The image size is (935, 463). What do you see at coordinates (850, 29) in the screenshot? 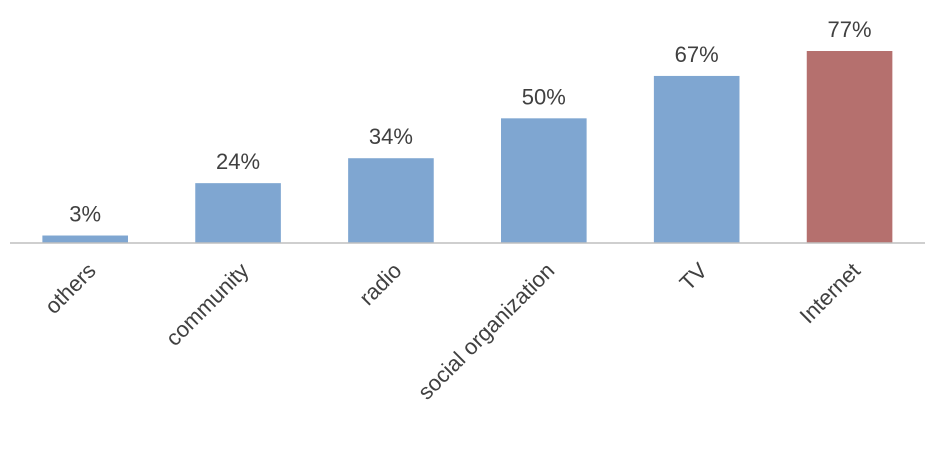
I see `data-label: 77%` at bounding box center [850, 29].